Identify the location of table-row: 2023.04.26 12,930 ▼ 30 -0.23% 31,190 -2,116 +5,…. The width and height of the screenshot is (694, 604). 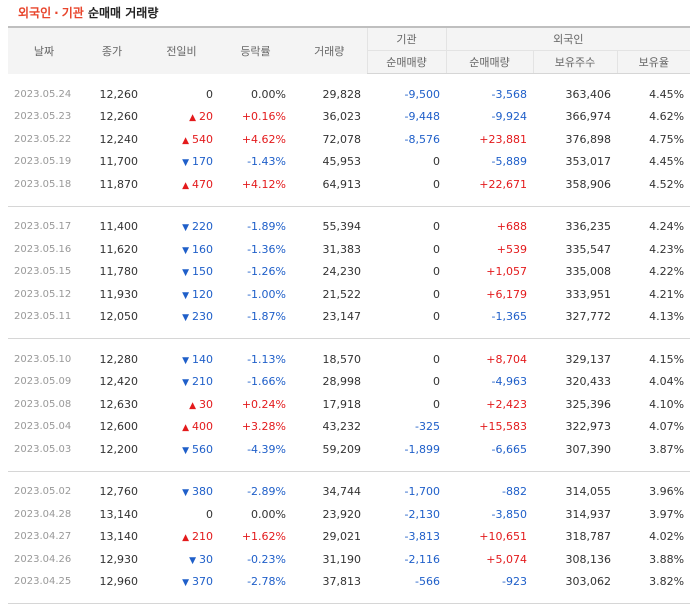
(349, 559).